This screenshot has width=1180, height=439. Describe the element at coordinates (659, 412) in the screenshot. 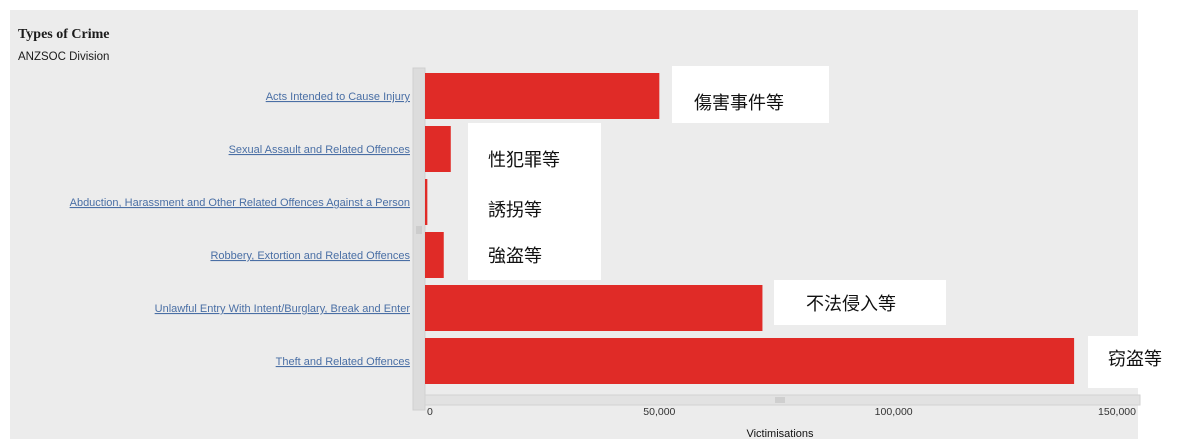

I see `x-tick-label: 50,000` at that location.